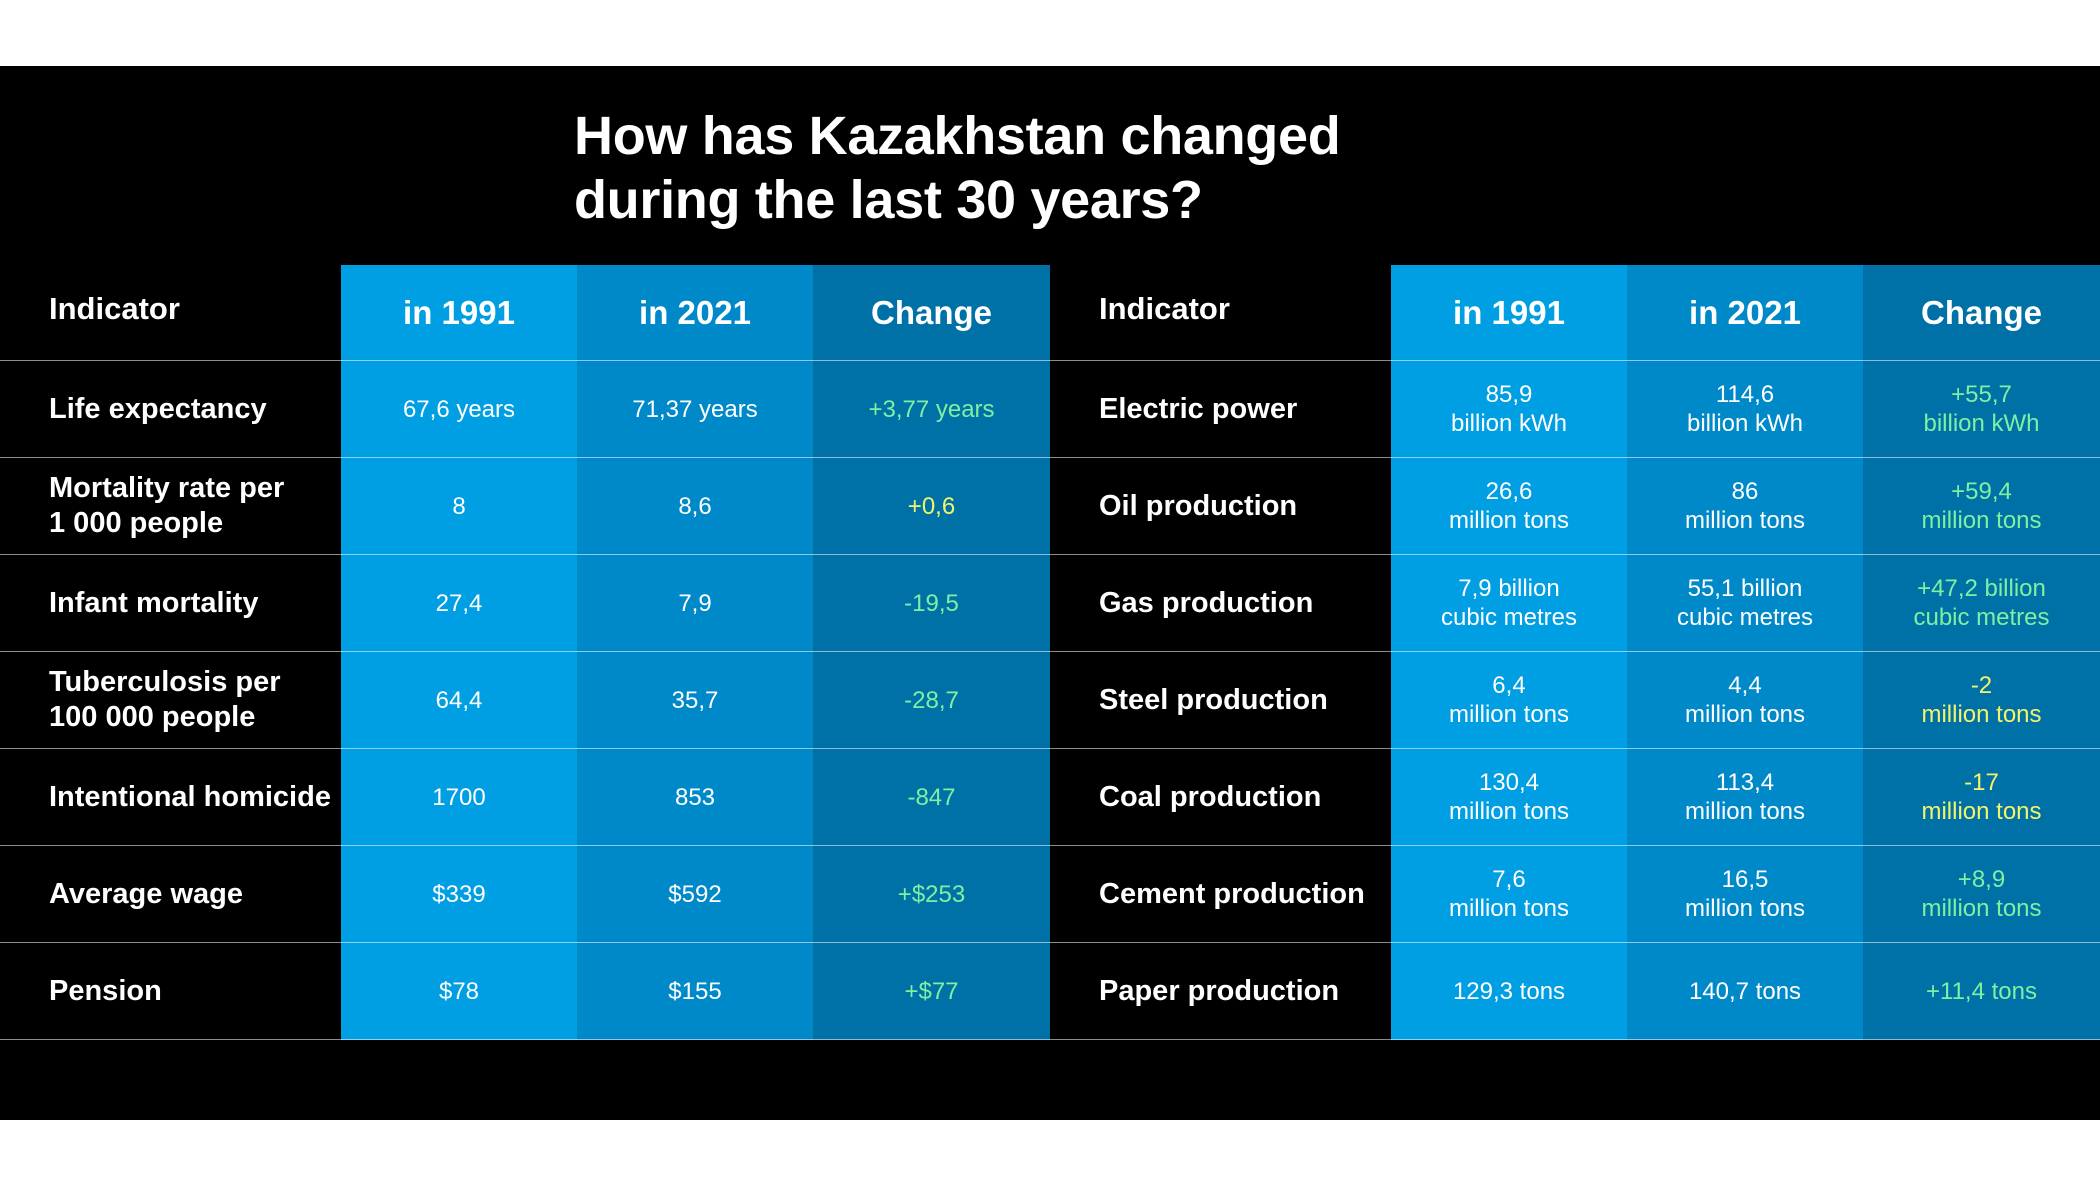  What do you see at coordinates (695, 506) in the screenshot?
I see `value-2021-mortality-rate: 8,6` at bounding box center [695, 506].